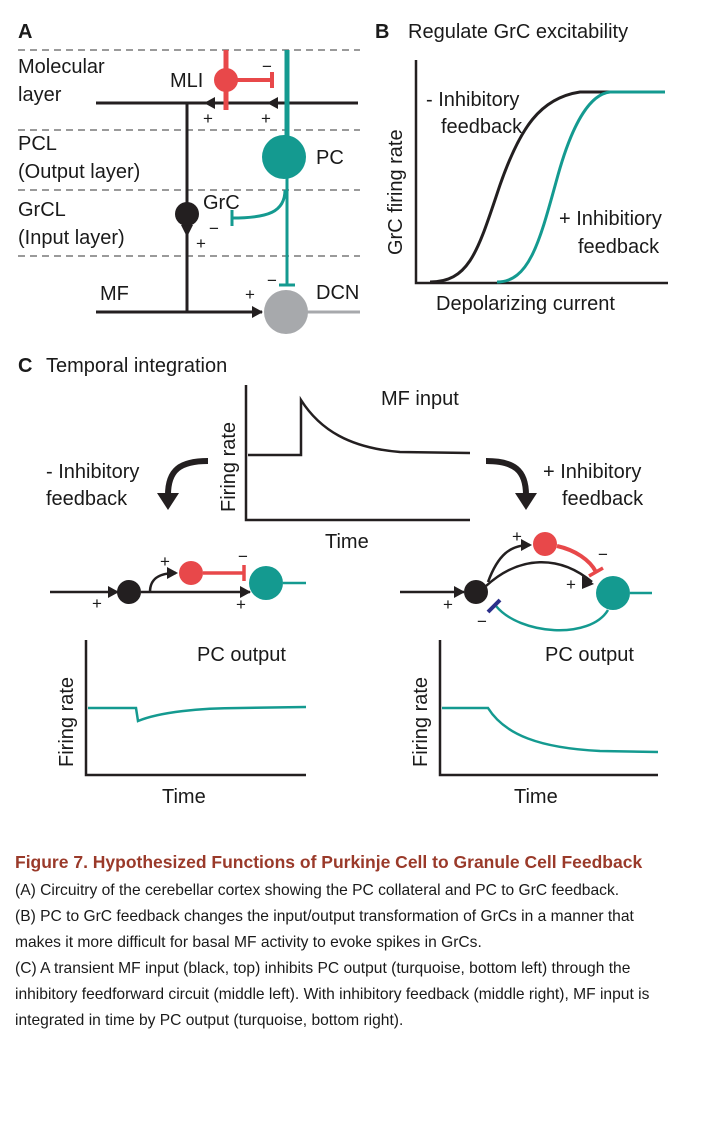 The height and width of the screenshot is (1145, 706). Describe the element at coordinates (286, 312) in the screenshot. I see `dcn-cell` at that location.